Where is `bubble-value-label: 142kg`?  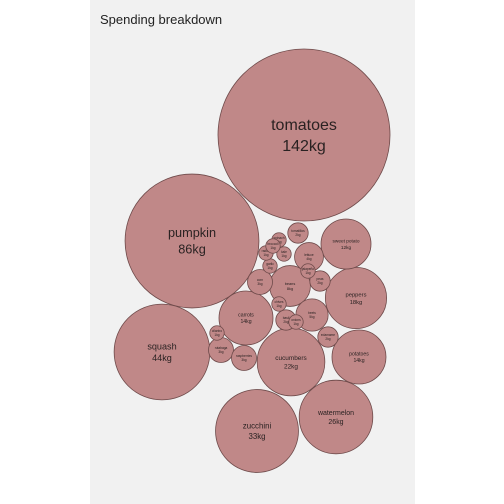
bubble-value-label: 142kg is located at coordinates (304, 146).